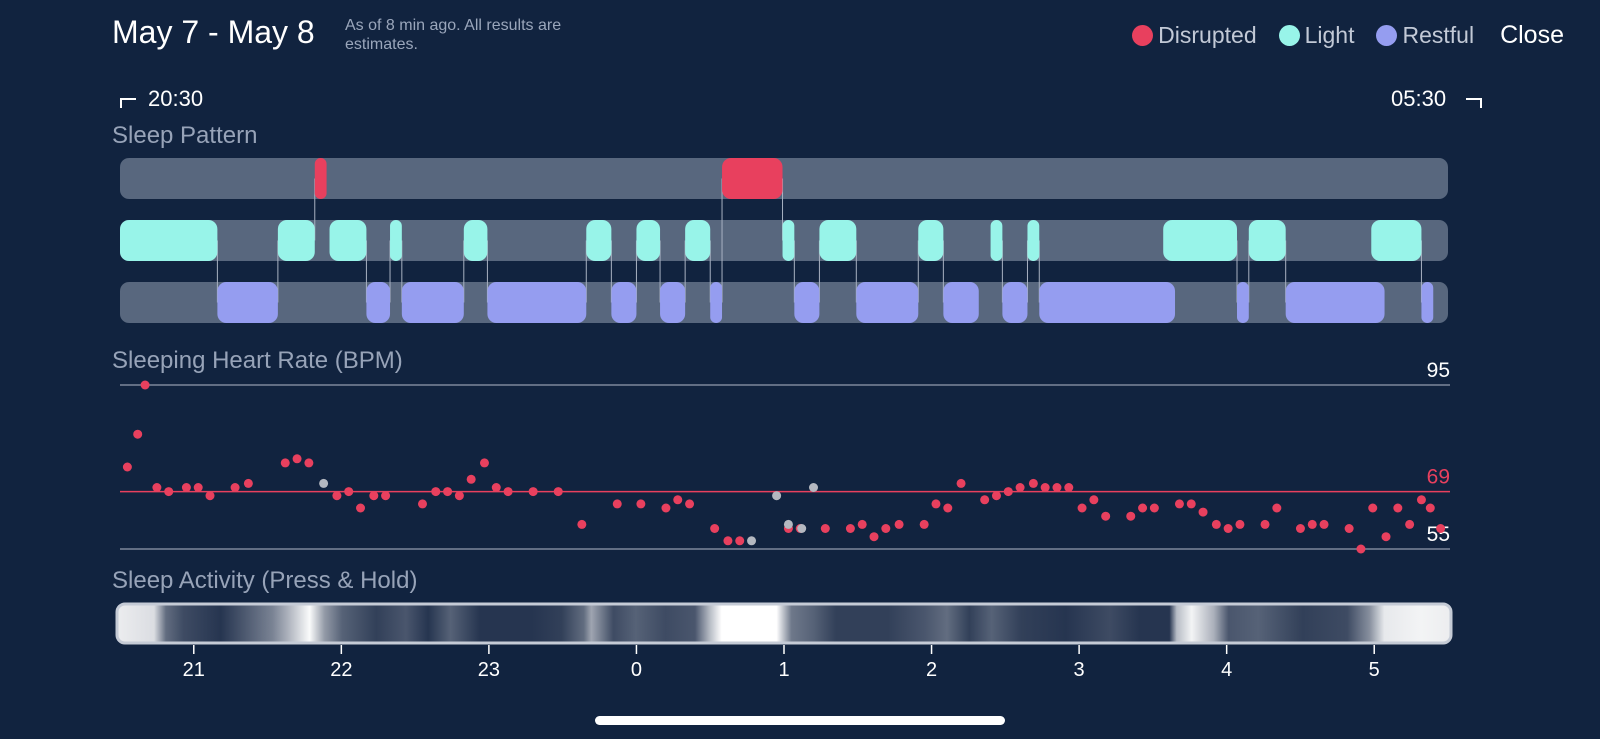 This screenshot has height=739, width=1600. I want to click on home-indicator, so click(800, 720).